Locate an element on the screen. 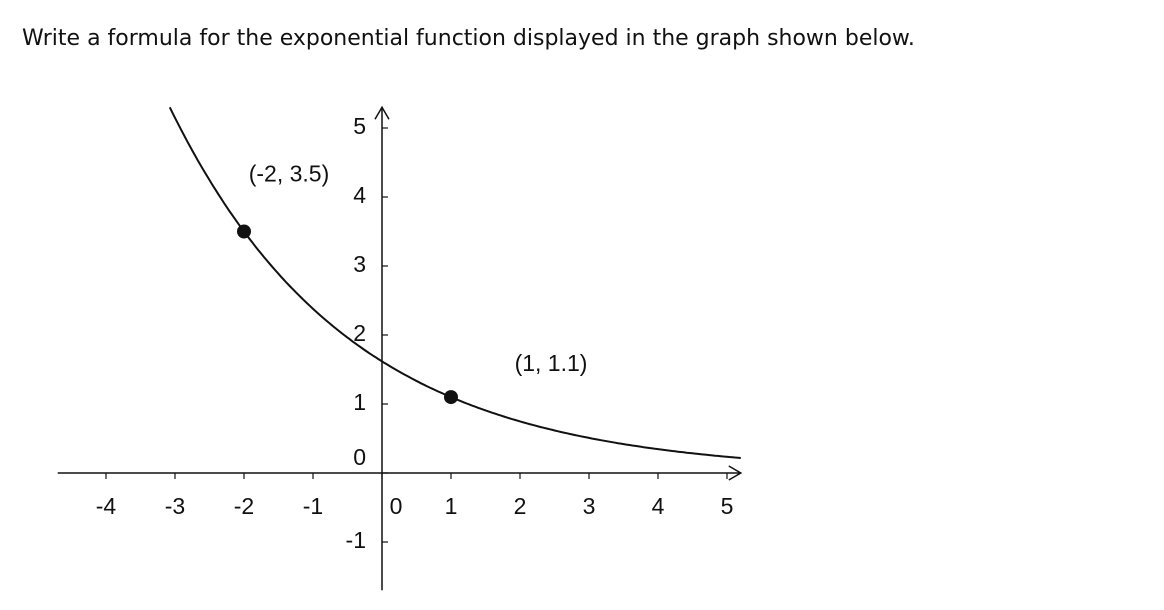  y-arrow is located at coordinates (382, 112).